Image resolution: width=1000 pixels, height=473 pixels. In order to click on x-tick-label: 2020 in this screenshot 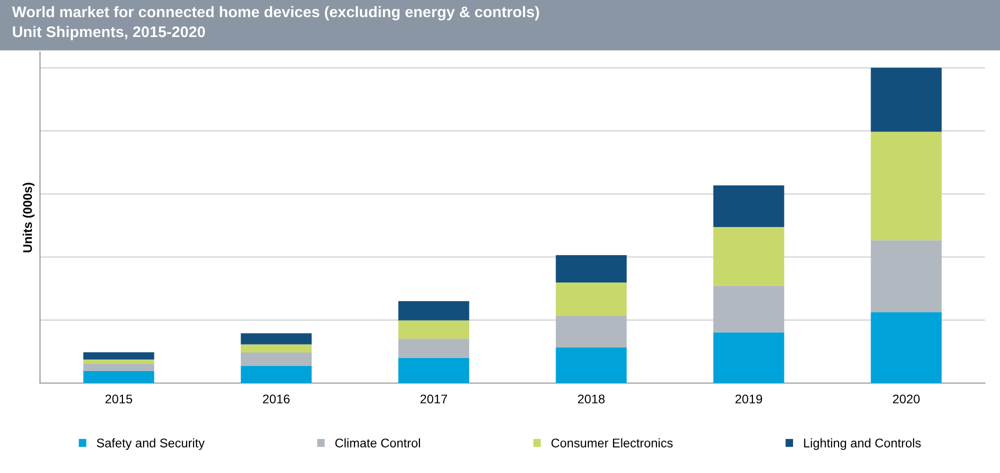, I will do `click(906, 399)`.